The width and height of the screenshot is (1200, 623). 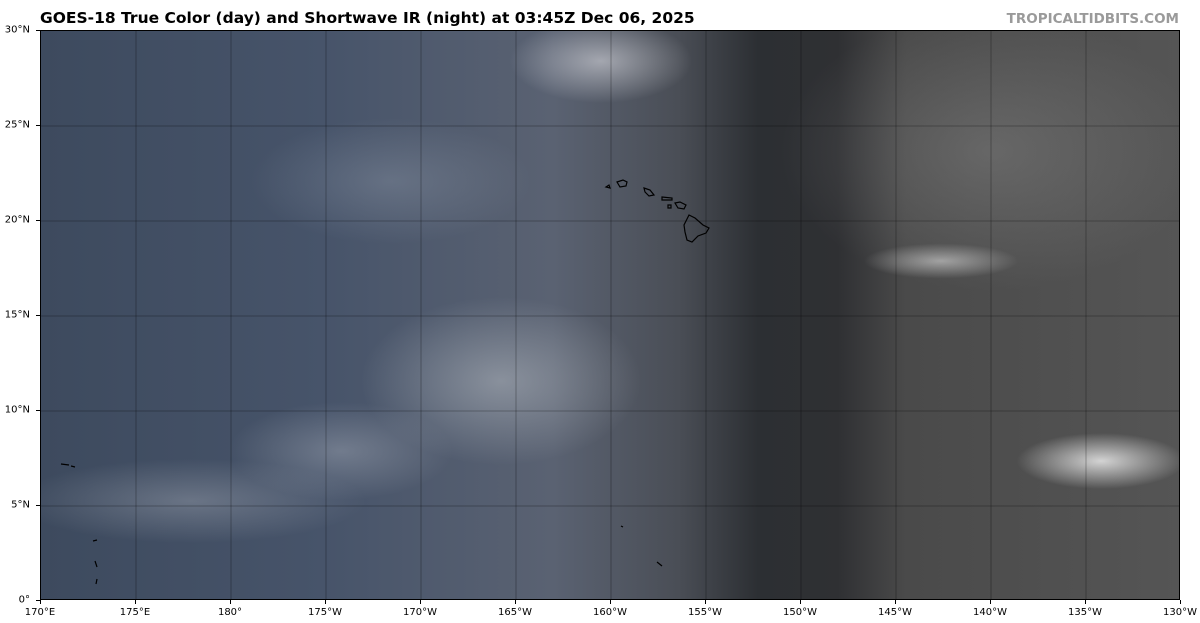 What do you see at coordinates (17, 125) in the screenshot?
I see `lat-tick-label: 25°N` at bounding box center [17, 125].